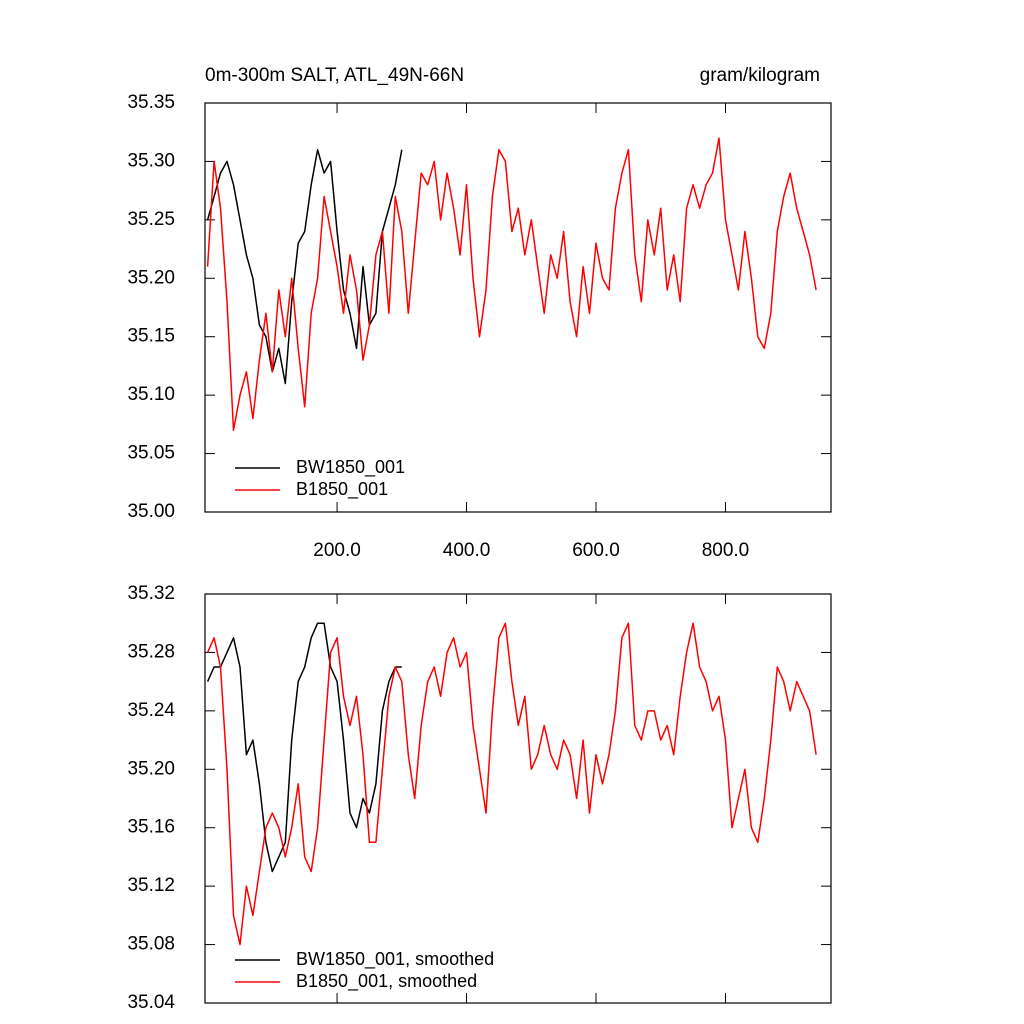  Describe the element at coordinates (334, 75) in the screenshot. I see `chart-title: 0m-300m SALT, ATL_49N-66N` at that location.